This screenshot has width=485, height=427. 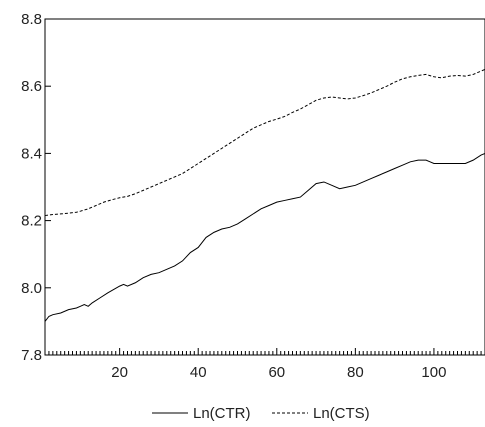 What do you see at coordinates (31, 355) in the screenshot?
I see `y-tick-label: 7.8` at bounding box center [31, 355].